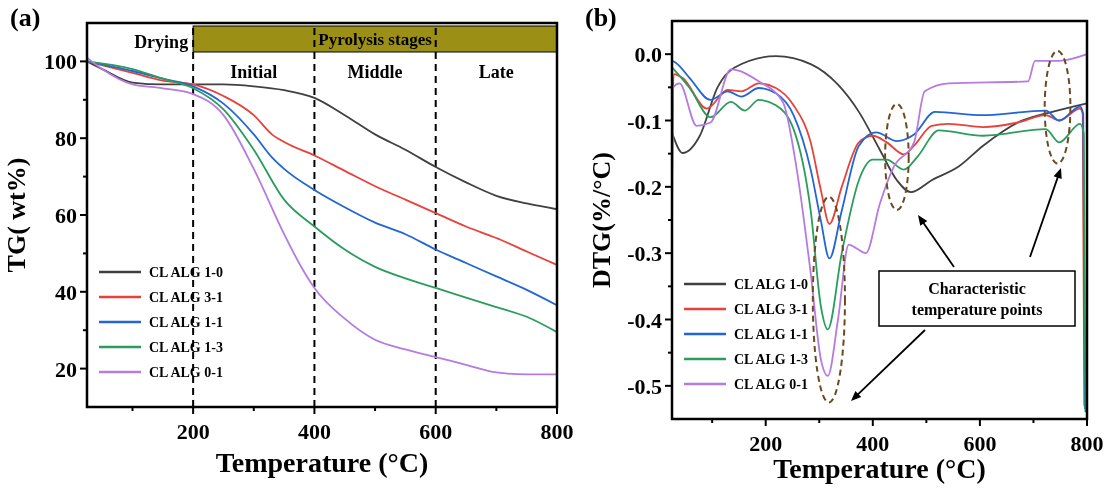 The width and height of the screenshot is (1107, 491). What do you see at coordinates (644, 121) in the screenshot?
I see `y-tick-label: -0.1` at bounding box center [644, 121].